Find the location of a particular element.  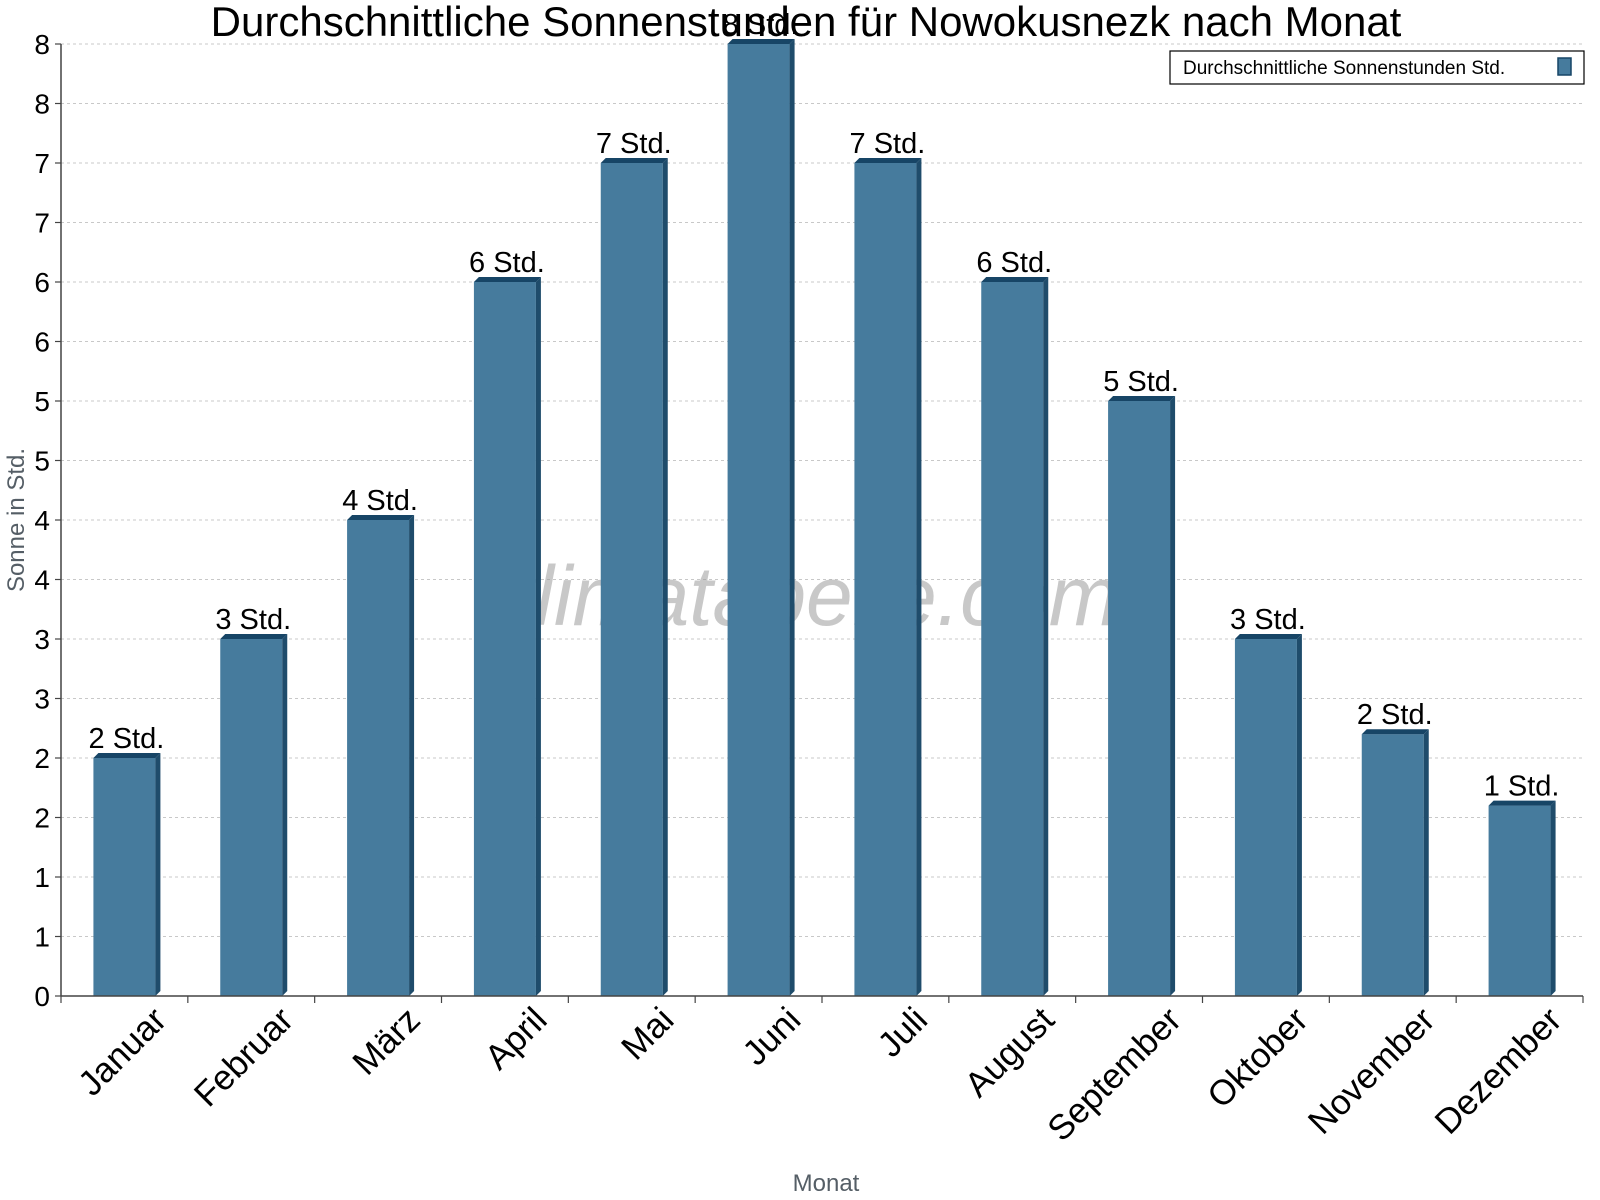

legend-box is located at coordinates (1377, 67).